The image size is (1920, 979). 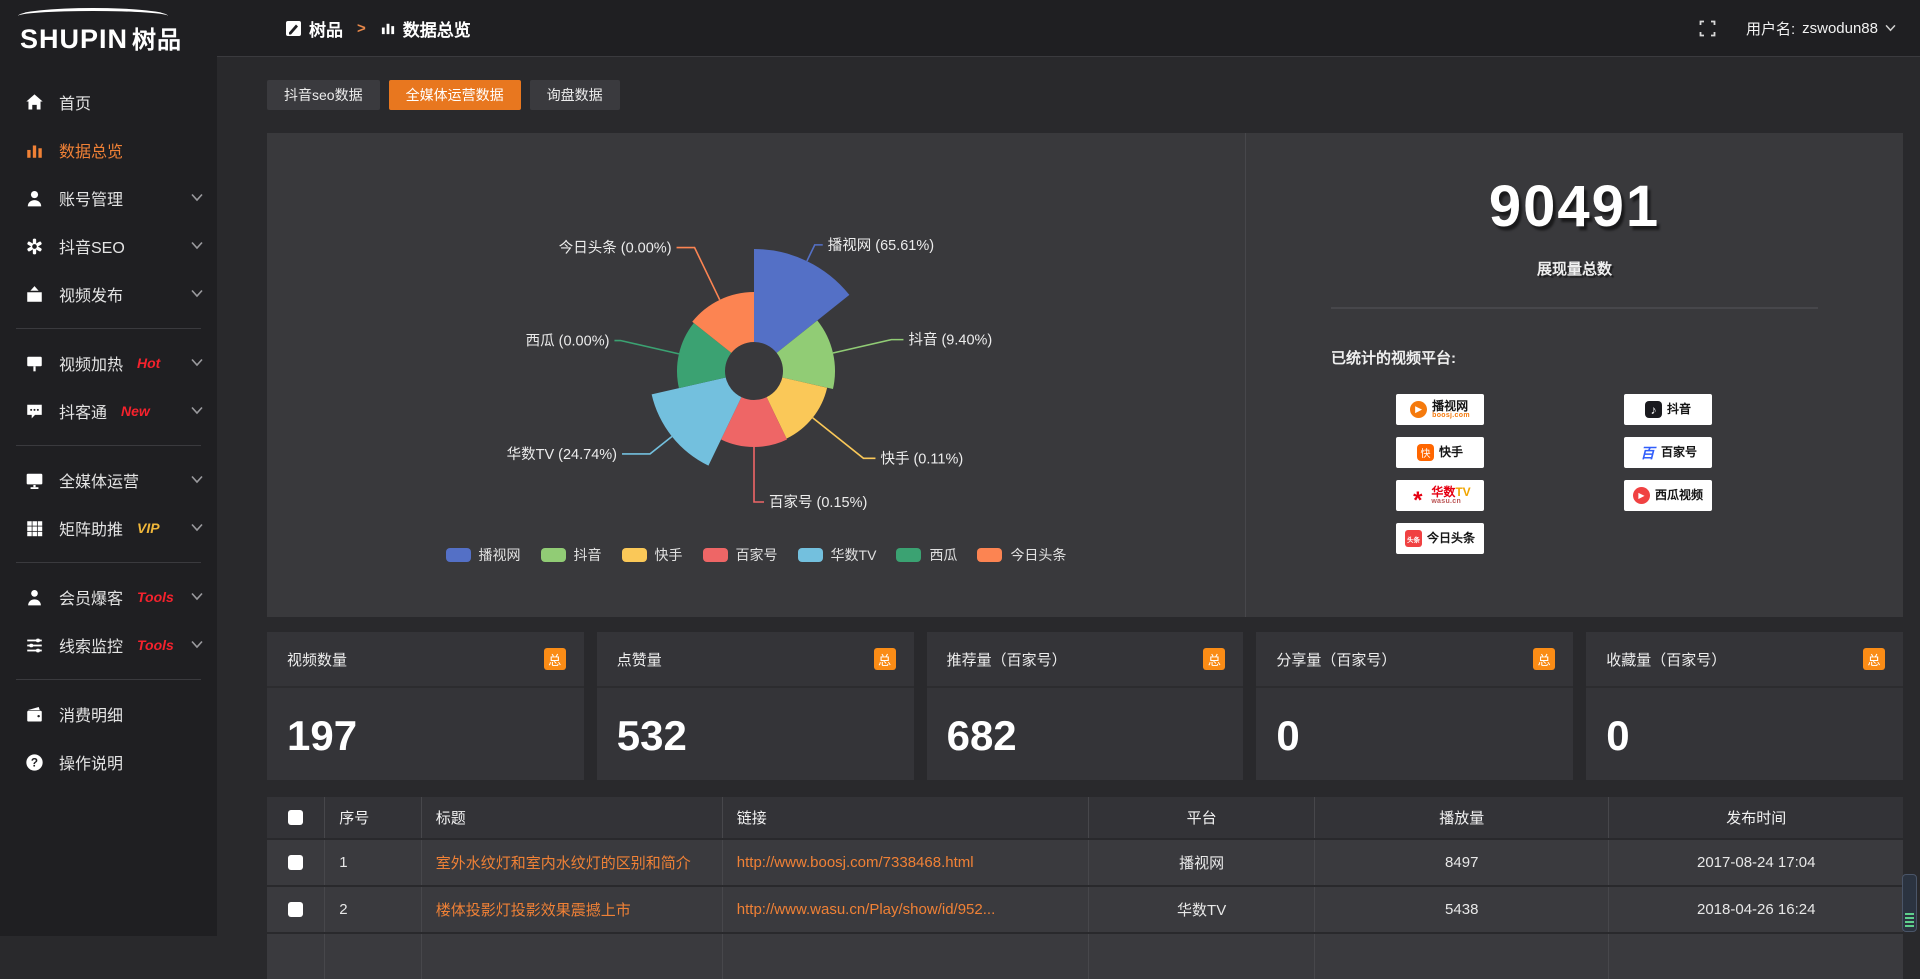 I want to click on fullscreen-icon, so click(x=1707, y=28).